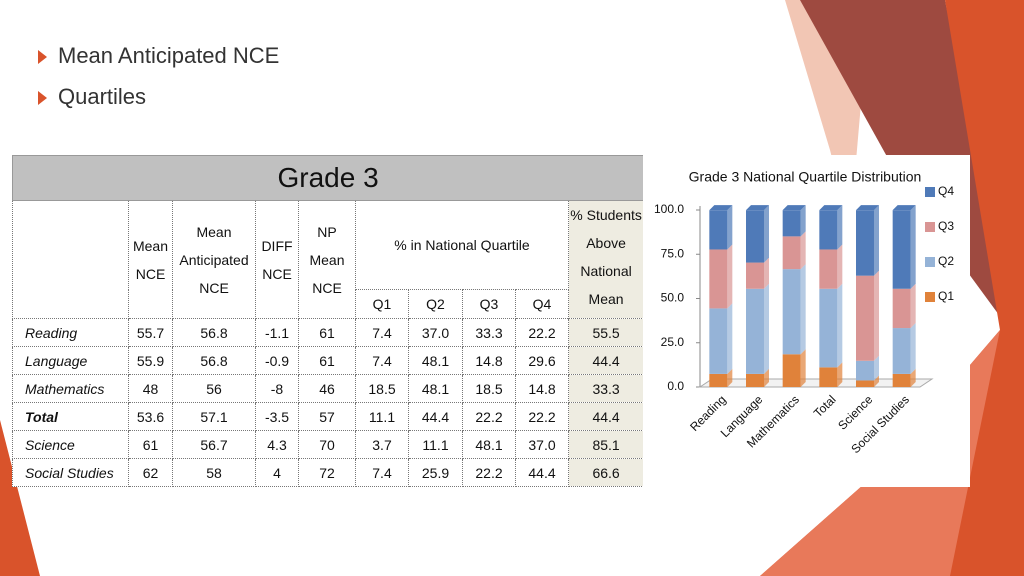  Describe the element at coordinates (327, 259) in the screenshot. I see `header-cell: NP Mean NCE` at that location.